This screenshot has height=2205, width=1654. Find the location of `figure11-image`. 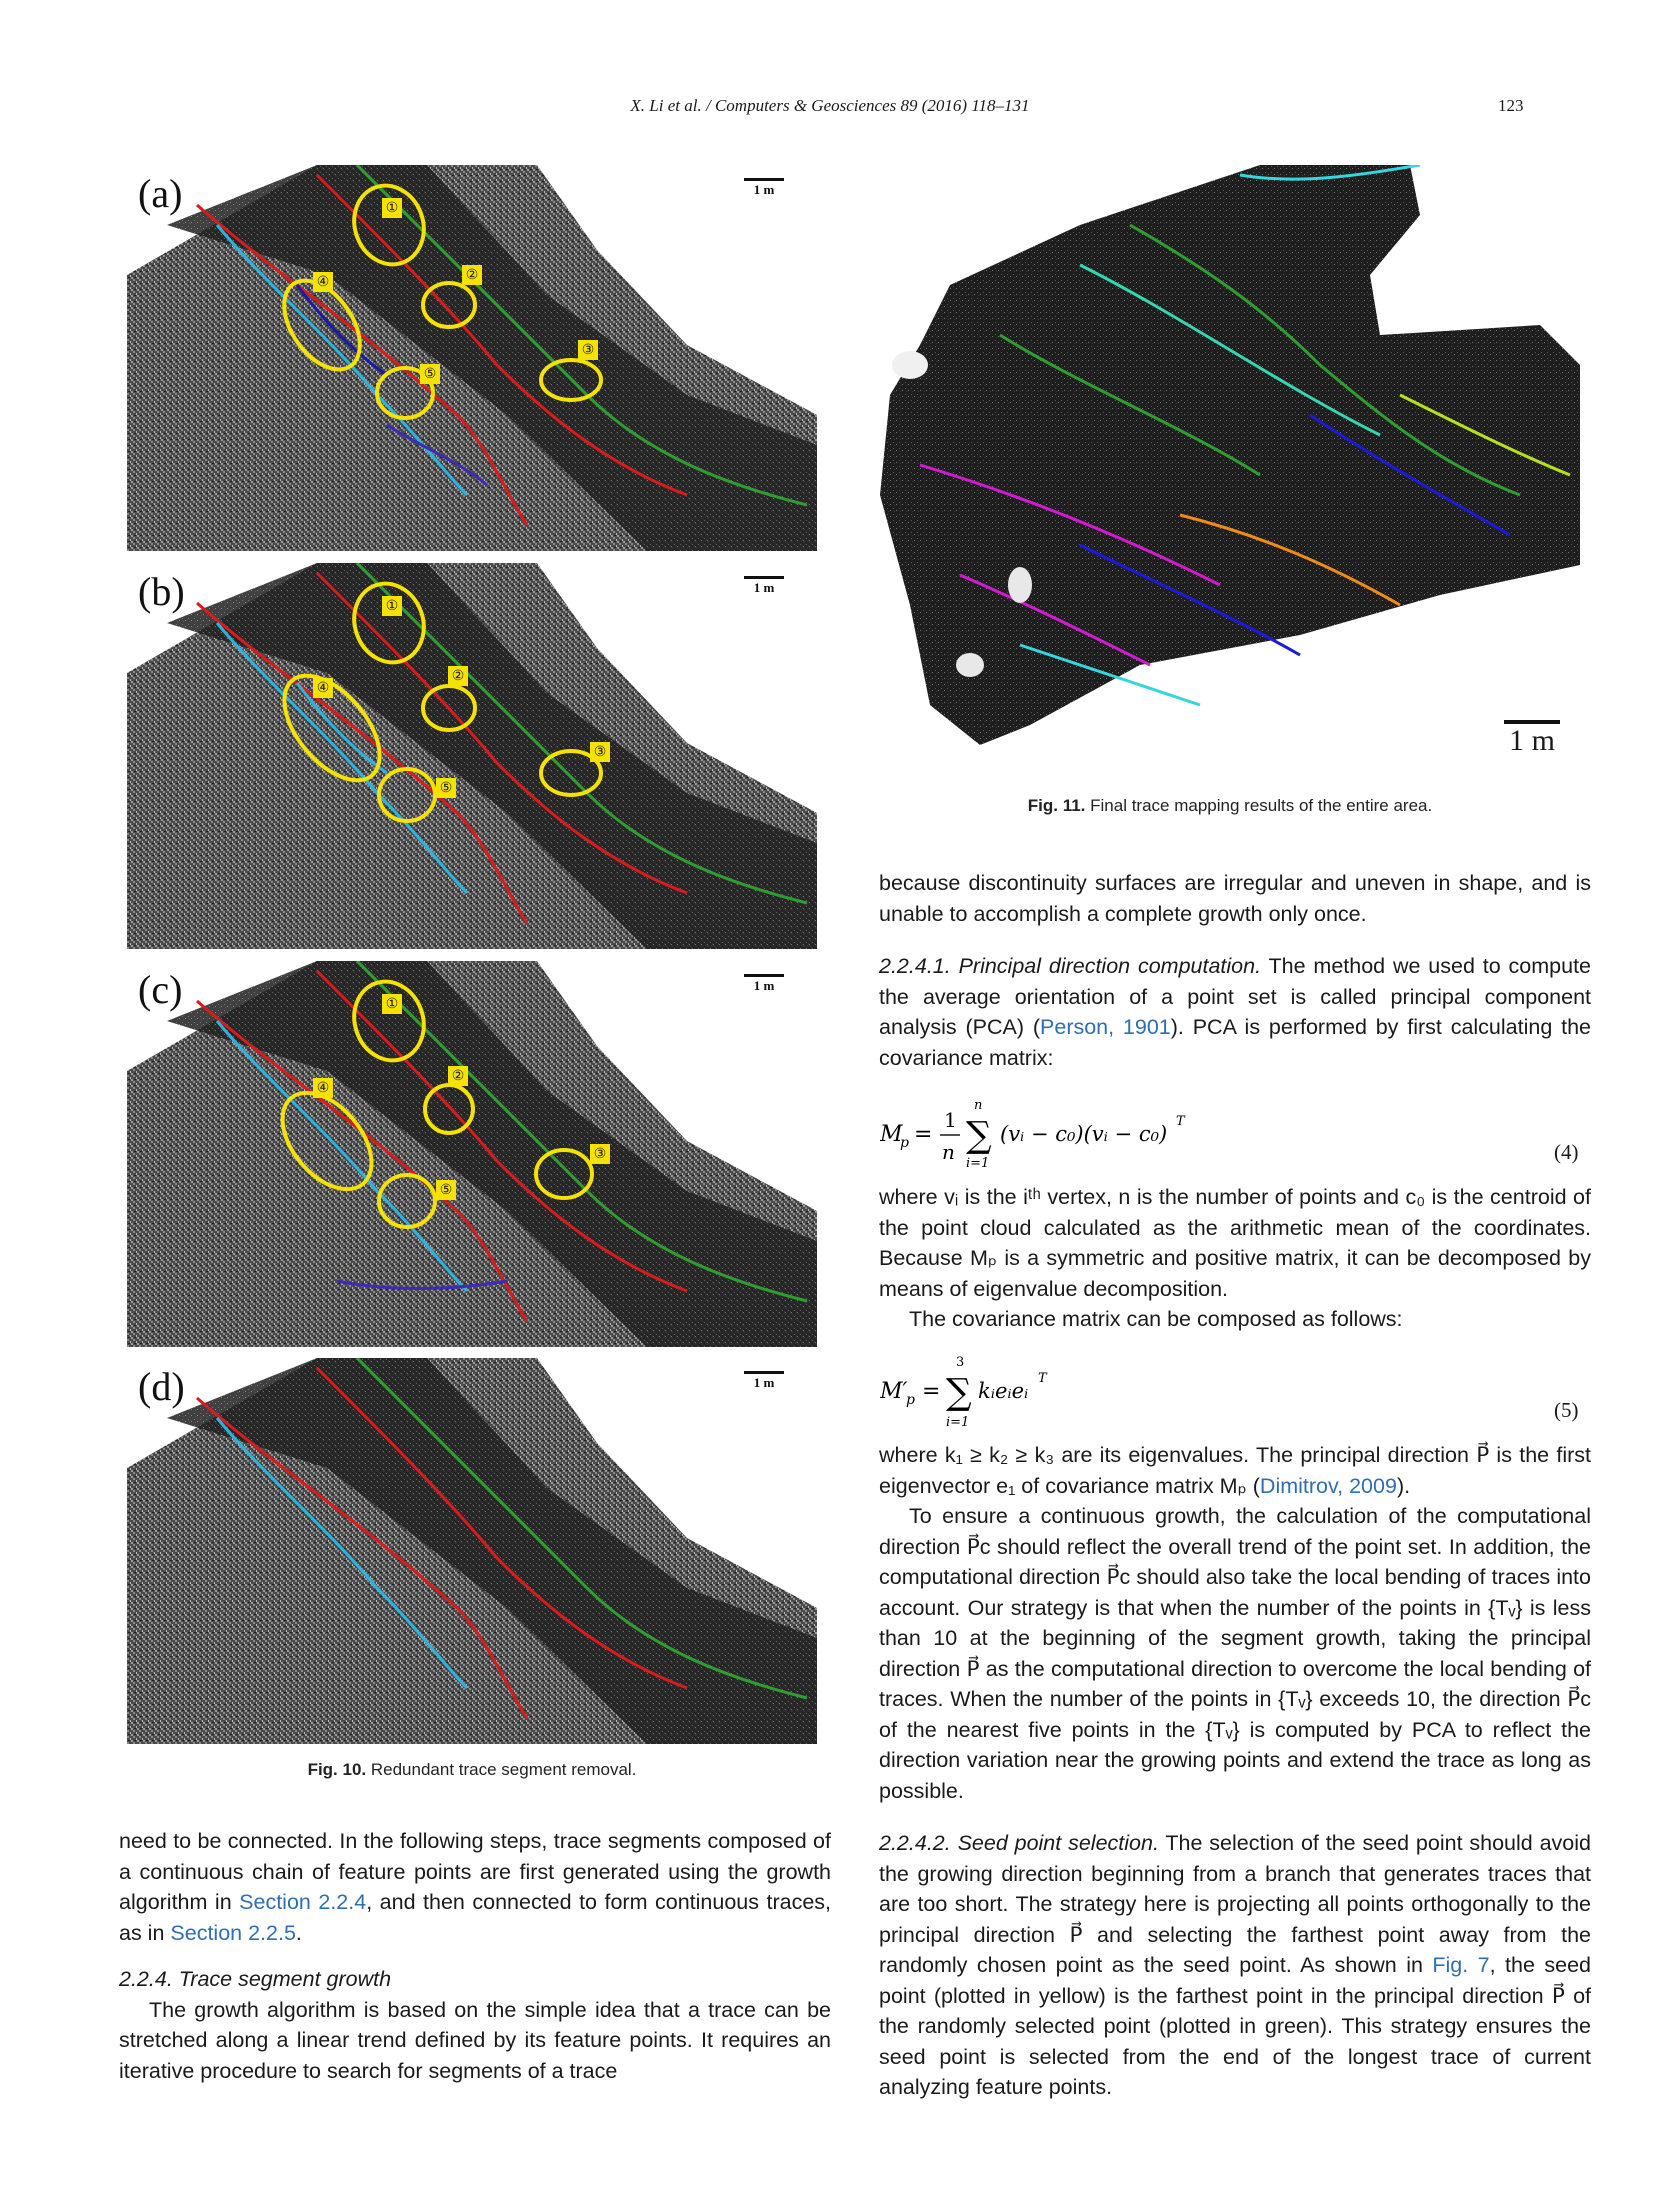

figure11-image is located at coordinates (1230, 464).